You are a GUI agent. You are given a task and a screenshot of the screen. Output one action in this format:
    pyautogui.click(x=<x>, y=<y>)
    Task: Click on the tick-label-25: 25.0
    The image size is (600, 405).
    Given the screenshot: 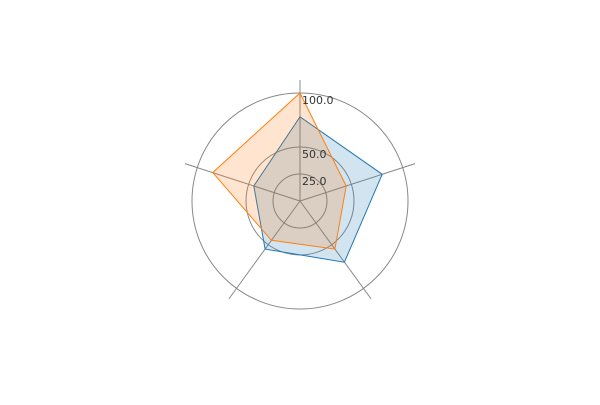 What is the action you would take?
    pyautogui.click(x=314, y=181)
    